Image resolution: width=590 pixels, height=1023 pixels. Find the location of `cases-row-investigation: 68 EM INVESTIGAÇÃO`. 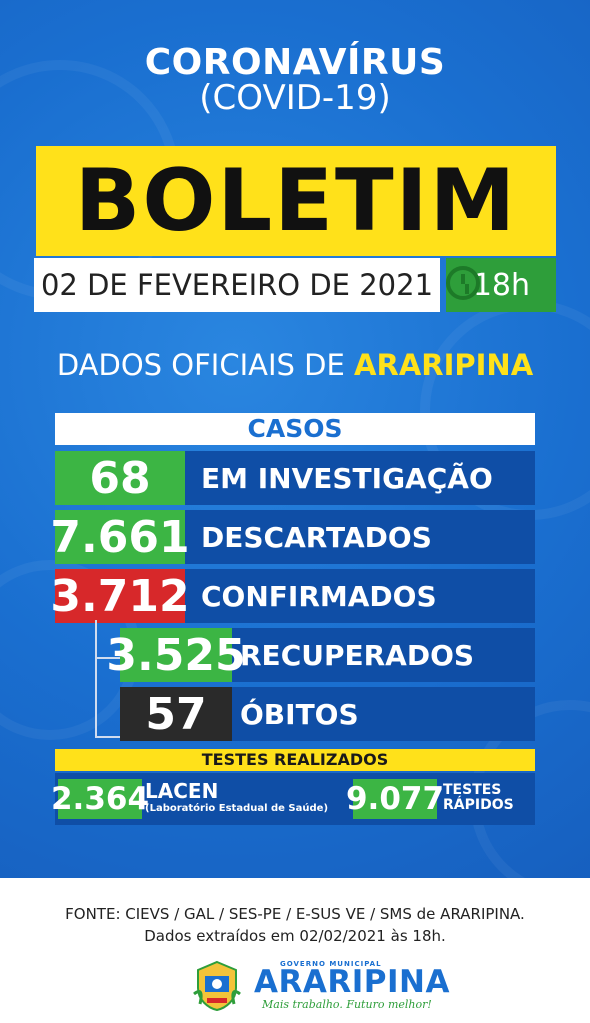

cases-row-investigation: 68 EM INVESTIGAÇÃO is located at coordinates (295, 478).